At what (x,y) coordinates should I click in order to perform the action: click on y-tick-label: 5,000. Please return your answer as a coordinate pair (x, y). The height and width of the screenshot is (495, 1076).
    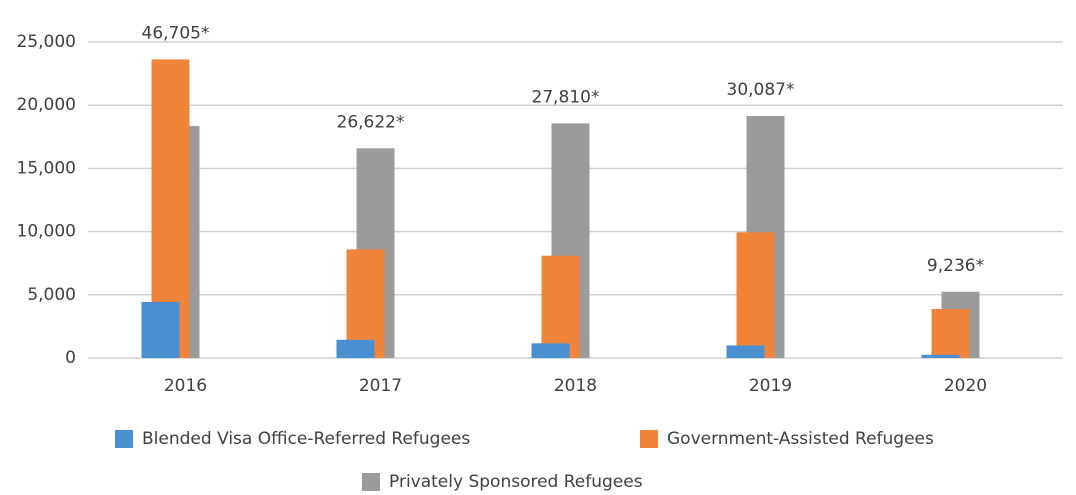
    Looking at the image, I should click on (51, 295).